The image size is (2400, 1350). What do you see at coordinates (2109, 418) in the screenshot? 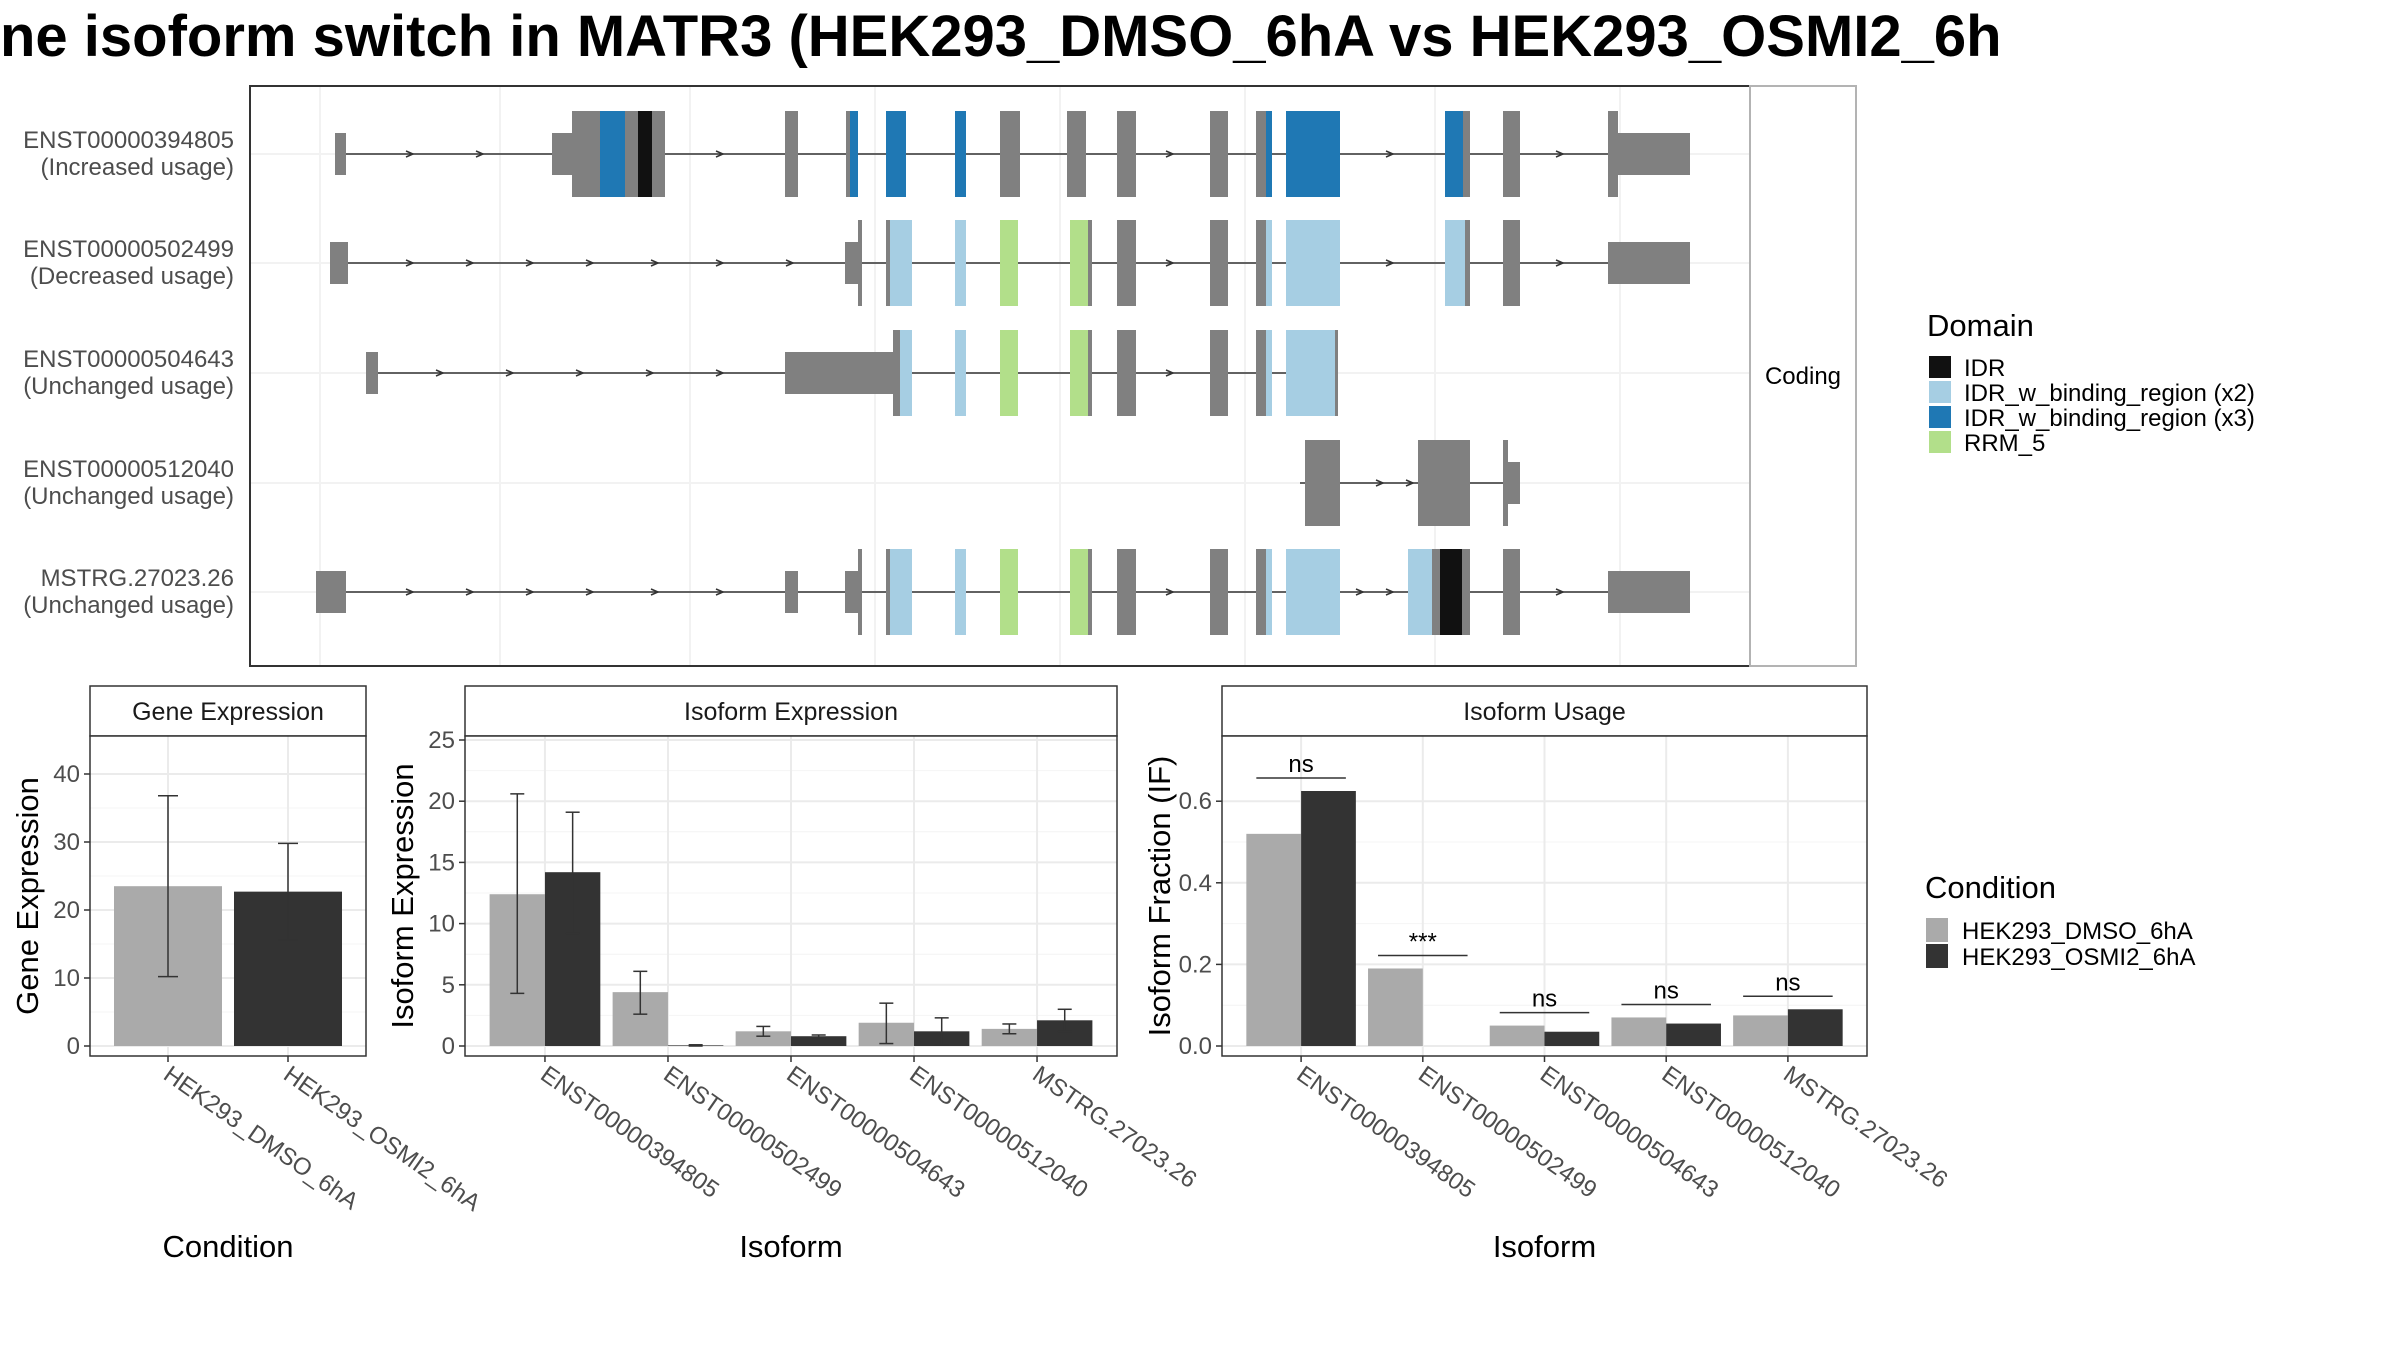
I see `domain-legend-label: IDR_w_binding_region (x3)` at bounding box center [2109, 418].